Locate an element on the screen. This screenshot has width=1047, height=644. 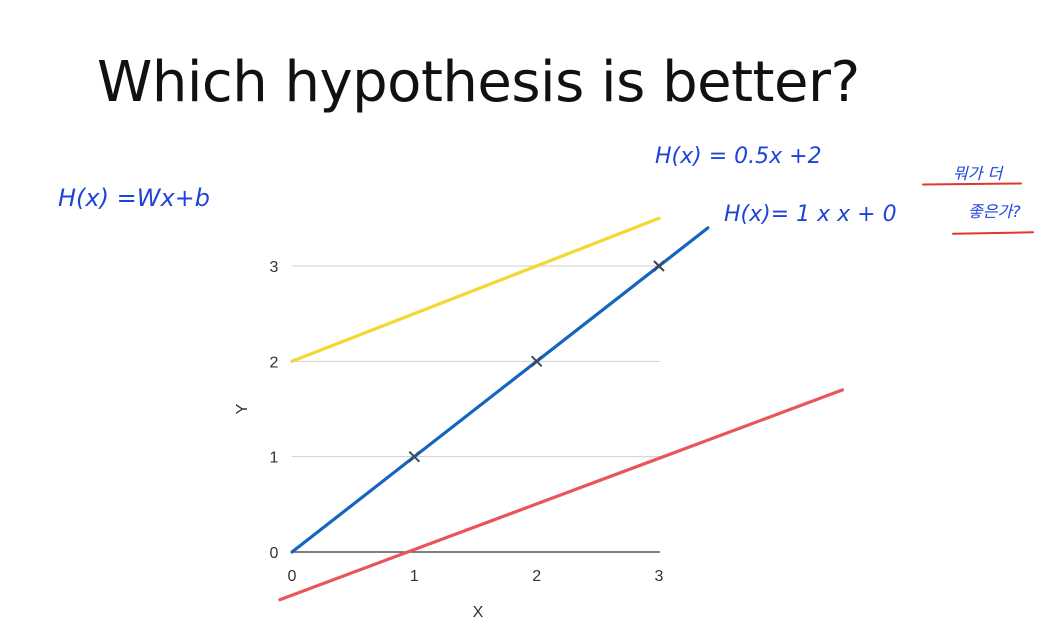
yellow-hypothesis-line is located at coordinates (475, 289).